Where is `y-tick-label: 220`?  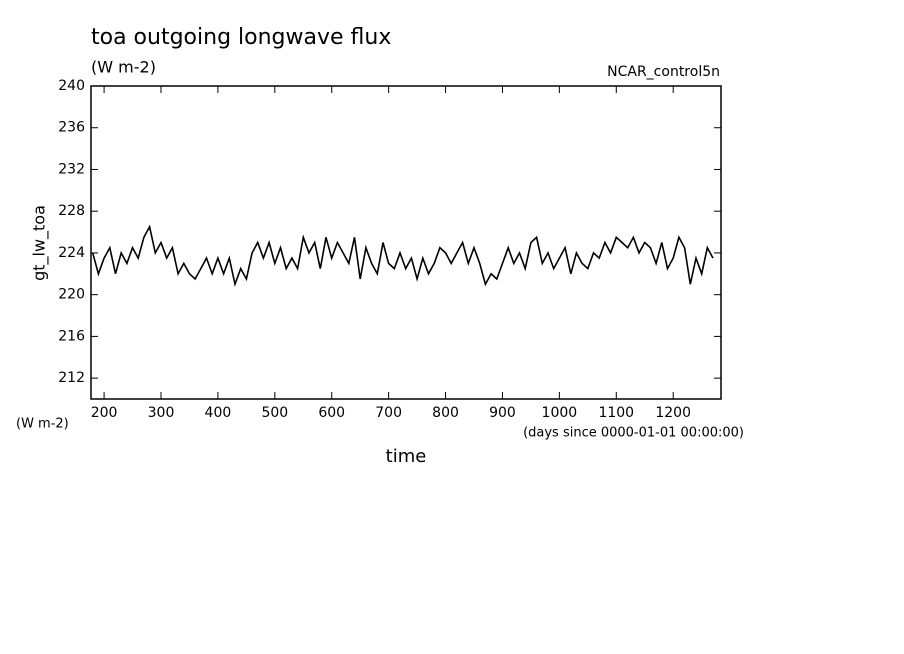 y-tick-label: 220 is located at coordinates (71, 295).